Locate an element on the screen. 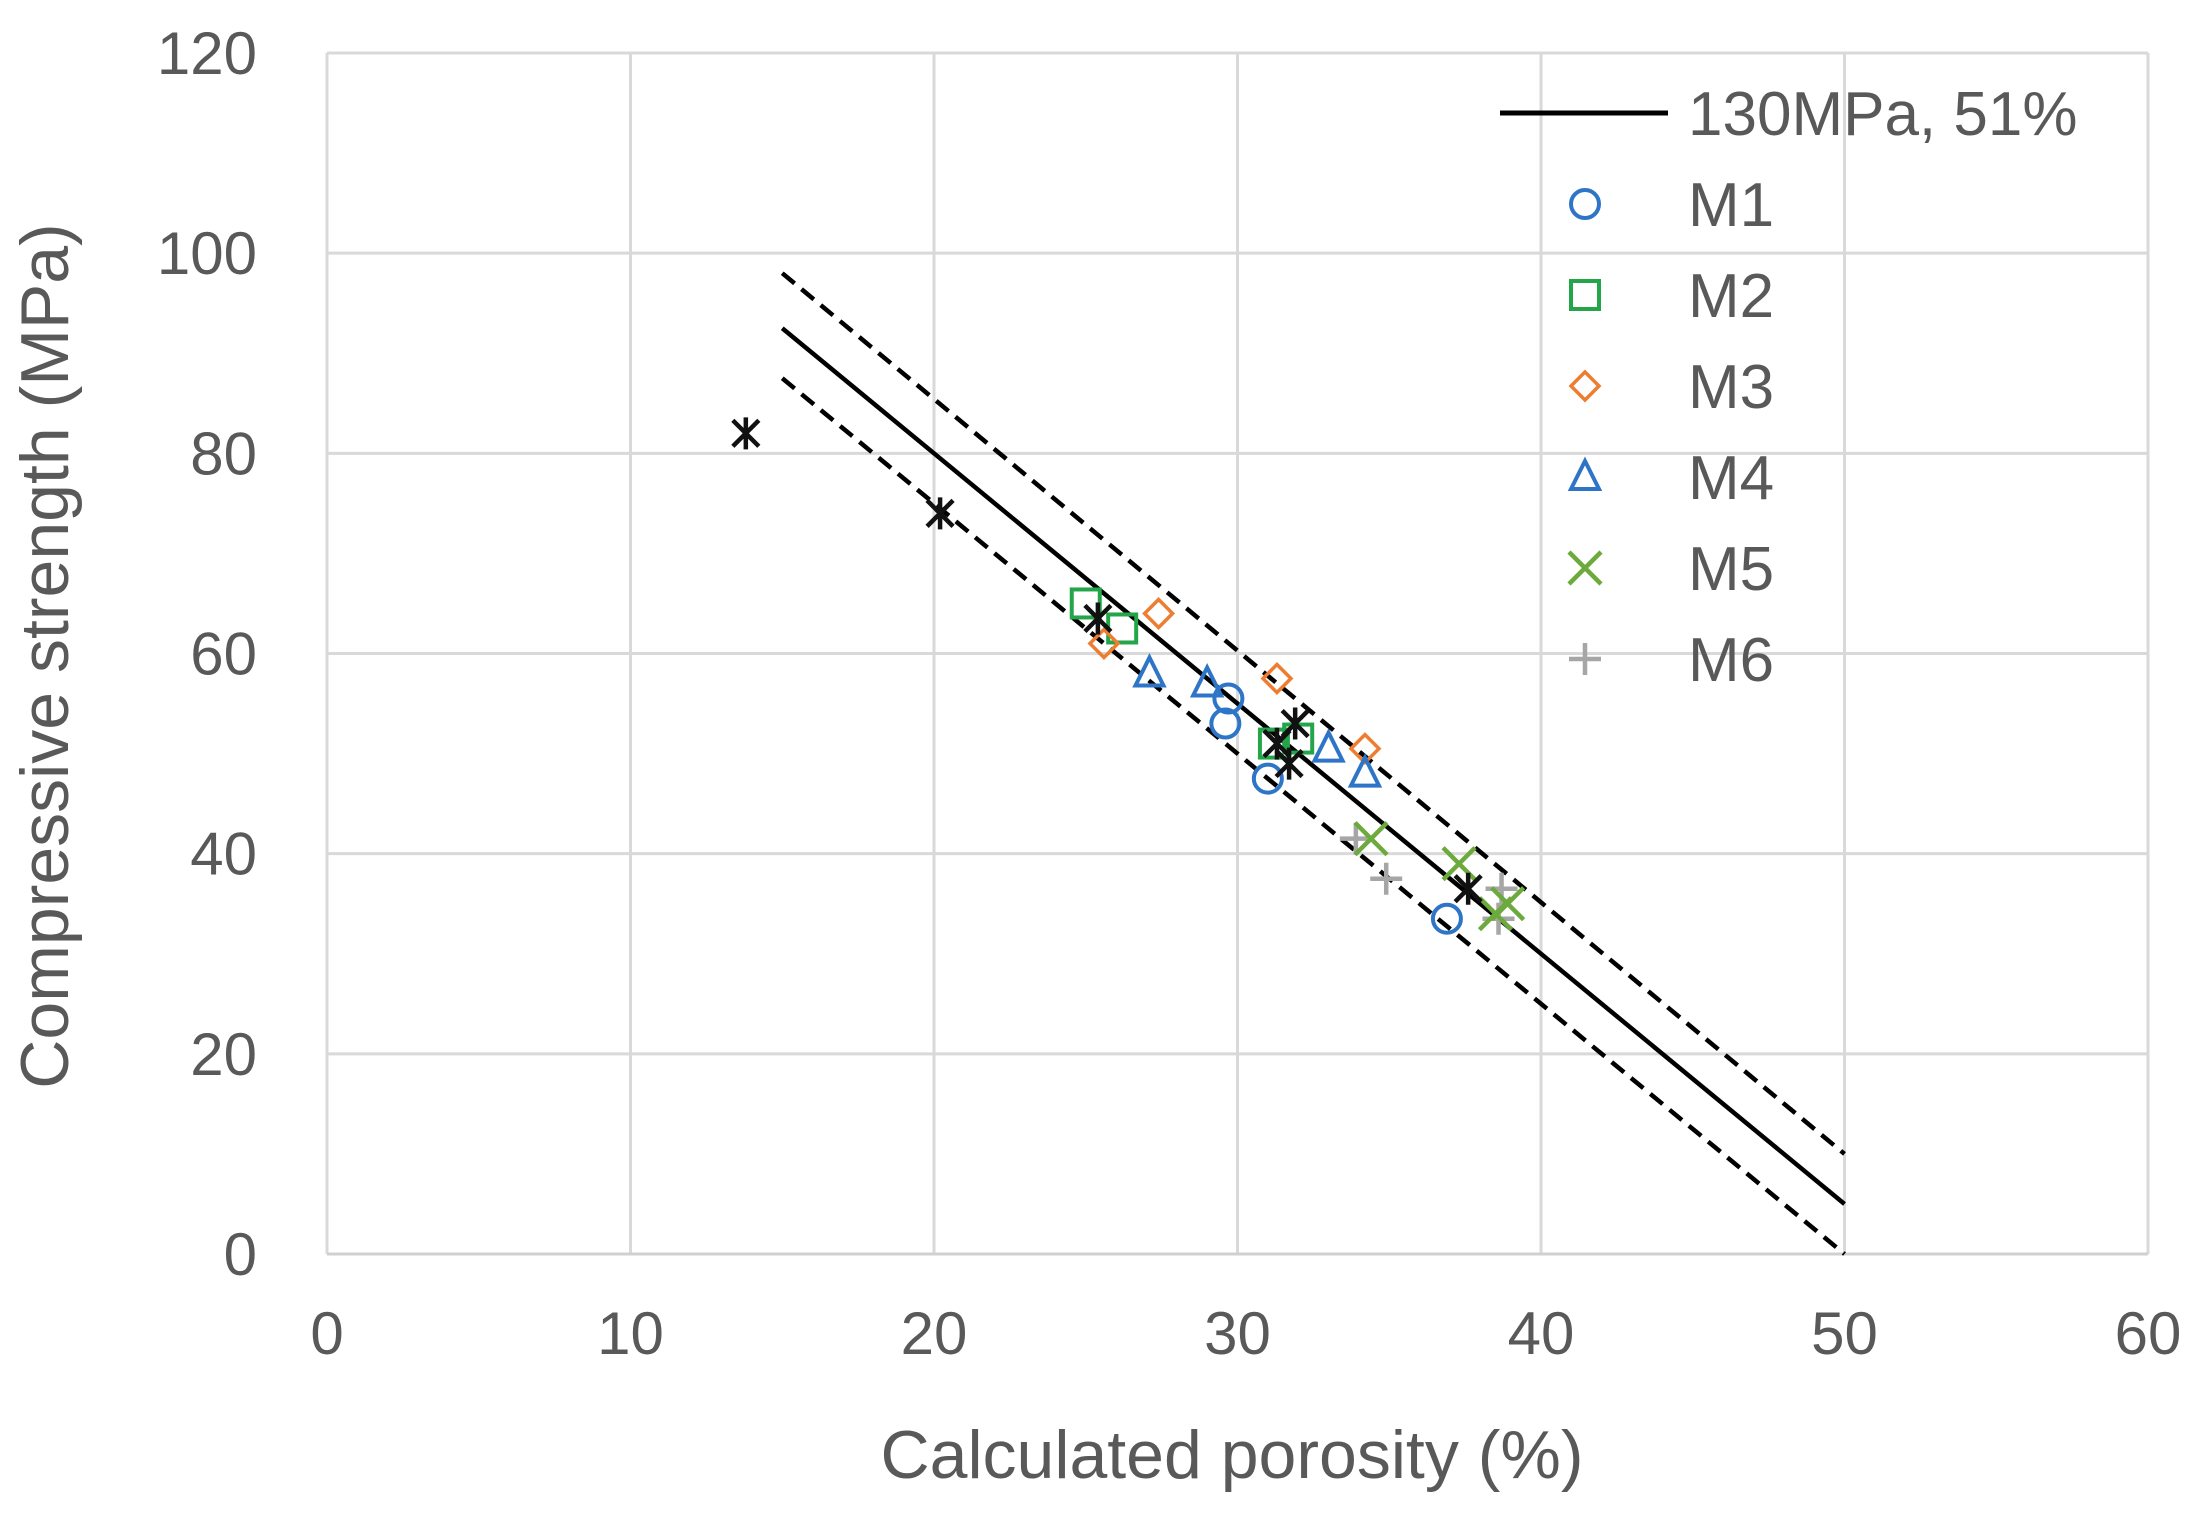 This screenshot has width=2208, height=1519. x-axis-title: Calculated porosity (%) is located at coordinates (1232, 1455).